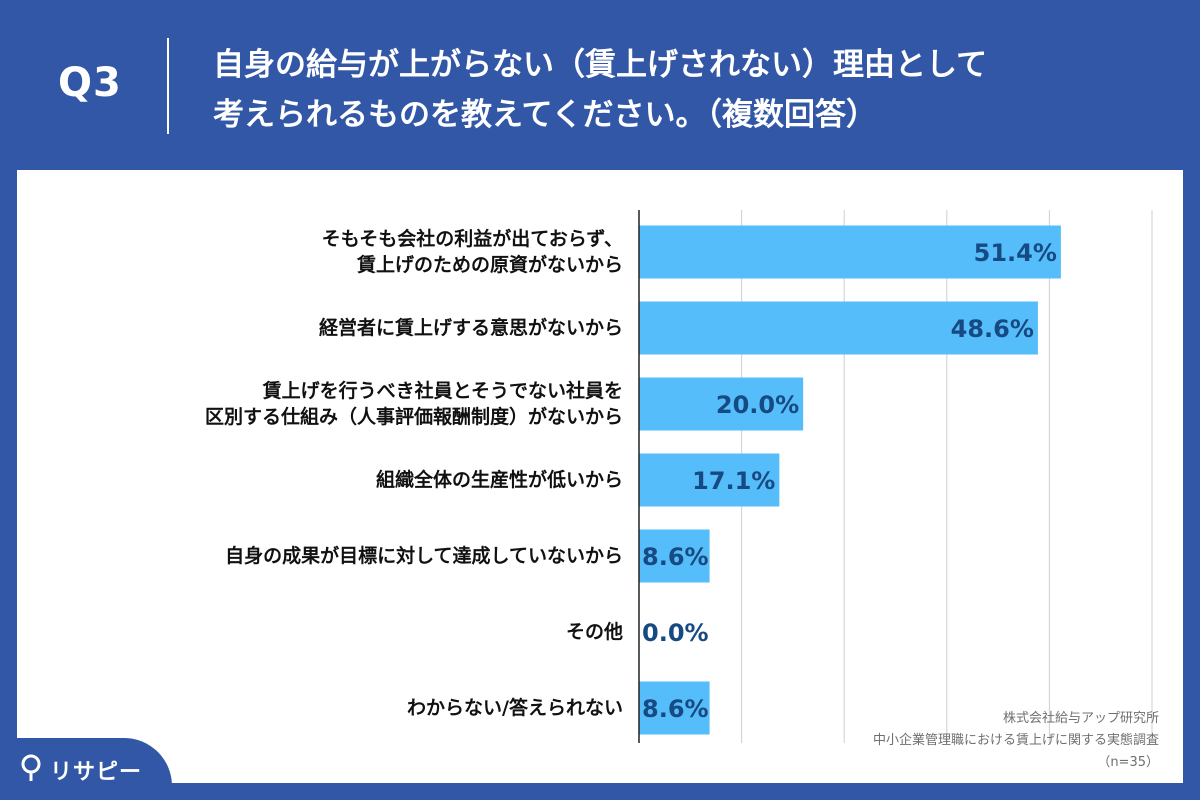 This screenshot has height=800, width=1200. I want to click on category-label-line: その他, so click(594, 632).